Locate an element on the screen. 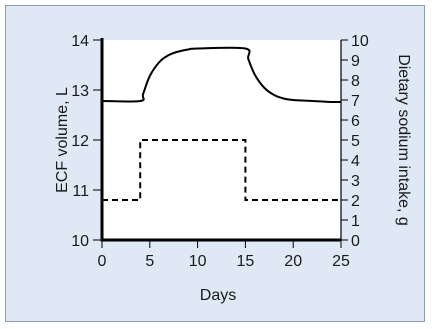 The height and width of the screenshot is (329, 432). x-tick-label: 0 is located at coordinates (102, 261).